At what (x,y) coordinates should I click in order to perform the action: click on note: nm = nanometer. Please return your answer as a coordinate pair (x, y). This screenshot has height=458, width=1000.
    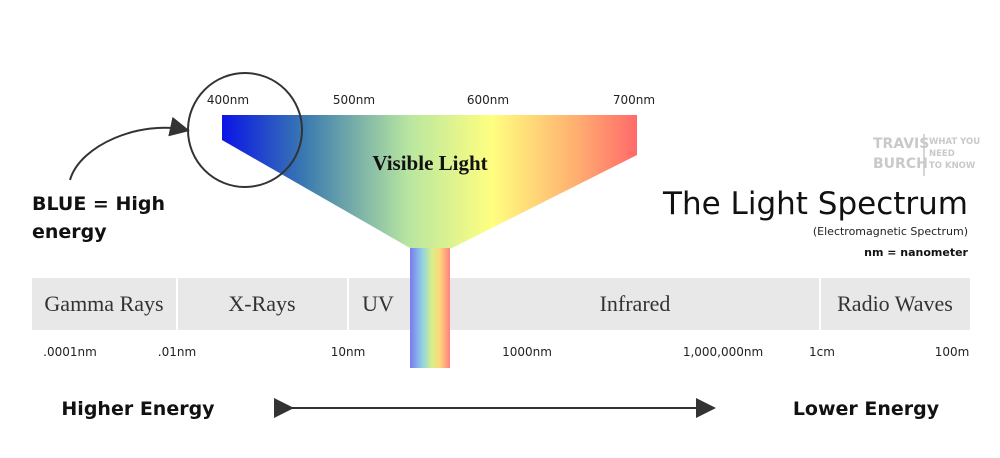
    Looking at the image, I should click on (916, 252).